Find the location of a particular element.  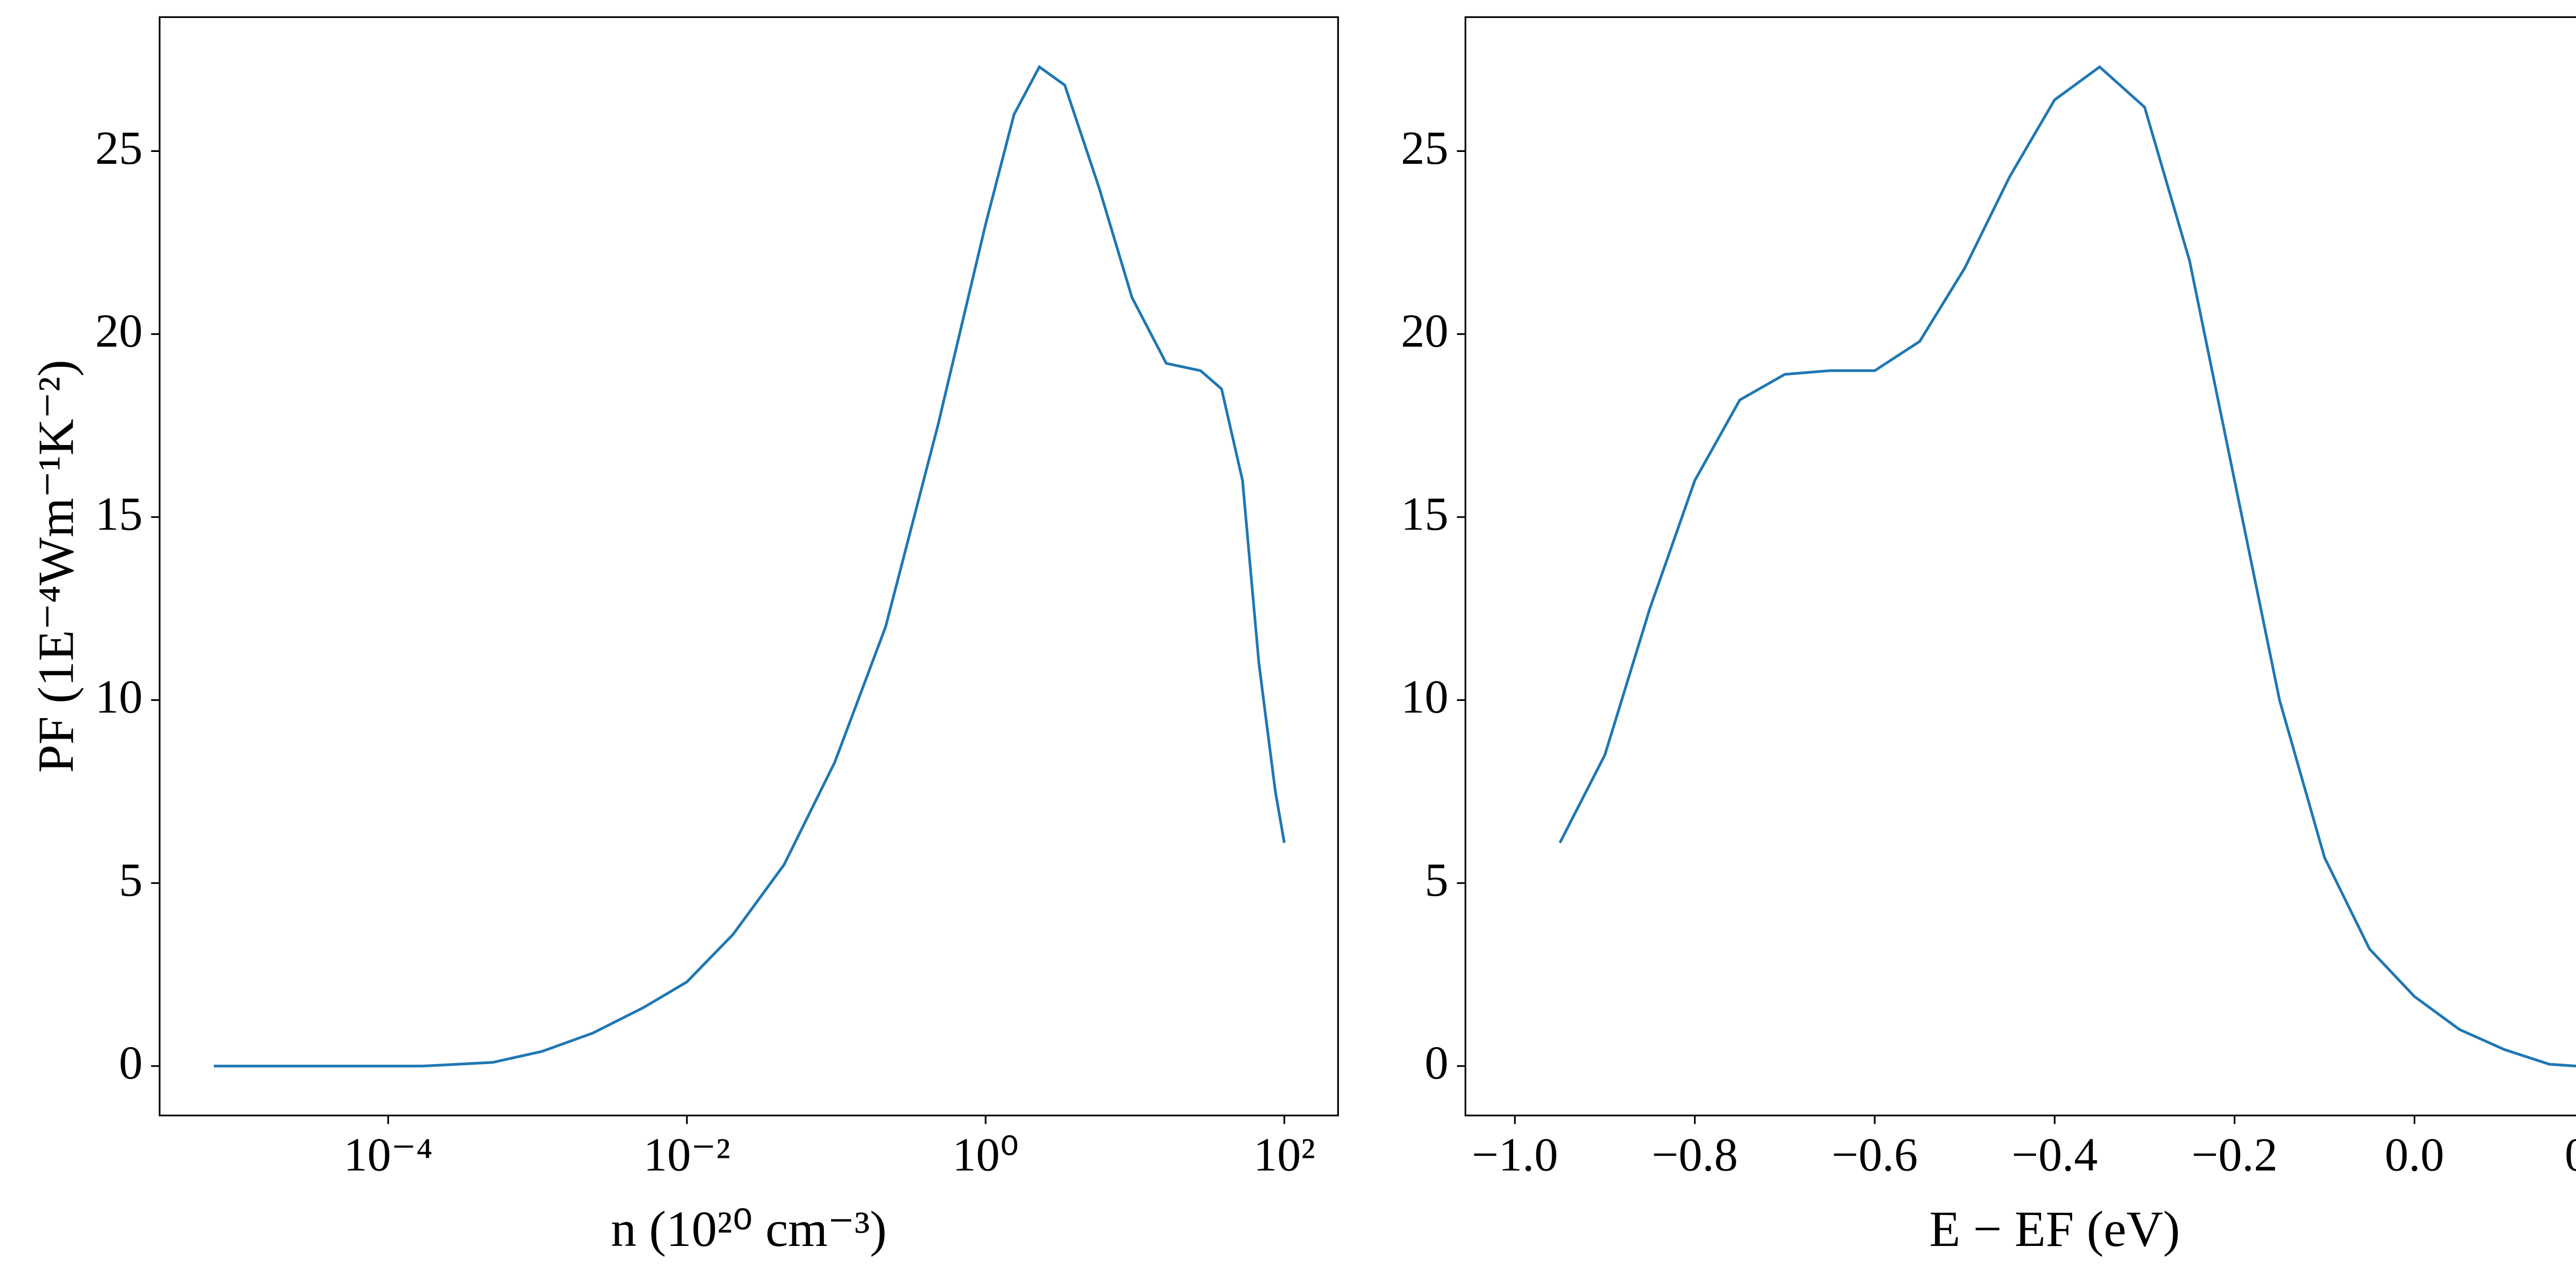

y-axis-label: PF (1E⁻⁴Wm⁻¹K⁻²) is located at coordinates (56, 566).